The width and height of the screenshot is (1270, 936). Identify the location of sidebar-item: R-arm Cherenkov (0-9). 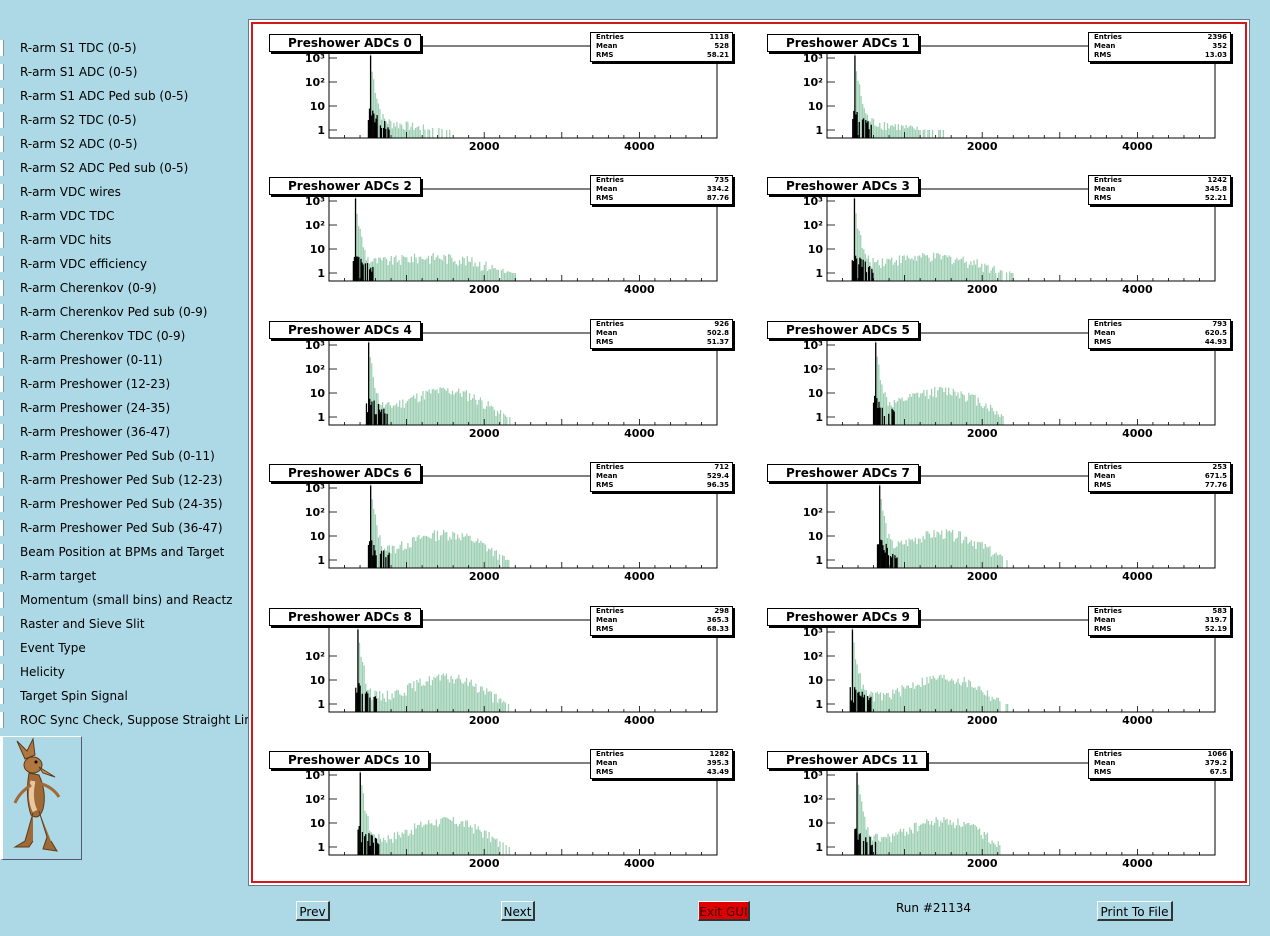
(129, 288).